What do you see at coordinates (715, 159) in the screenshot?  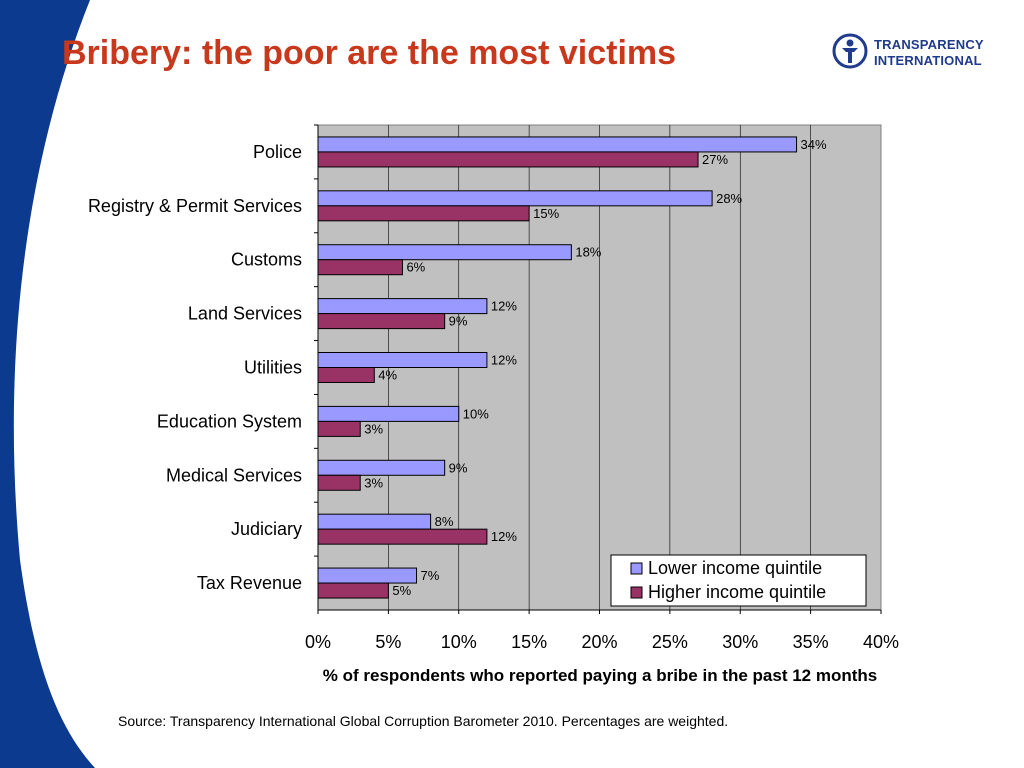 I see `data-label: 27%` at bounding box center [715, 159].